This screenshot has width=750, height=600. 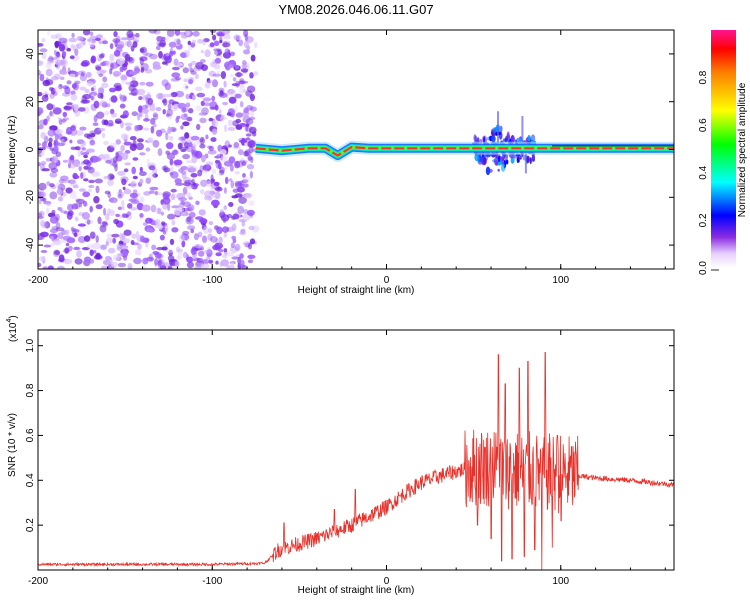 What do you see at coordinates (12, 150) in the screenshot?
I see `spectrogram-ylabel: Frequency (Hz)` at bounding box center [12, 150].